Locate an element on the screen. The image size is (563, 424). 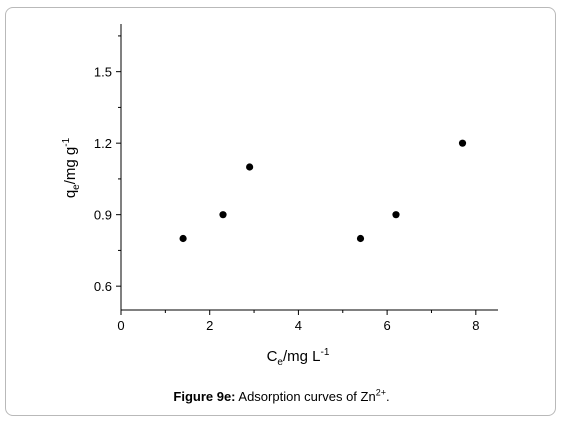
caption-text: Adsorption curves of Zn is located at coordinates (305, 396).